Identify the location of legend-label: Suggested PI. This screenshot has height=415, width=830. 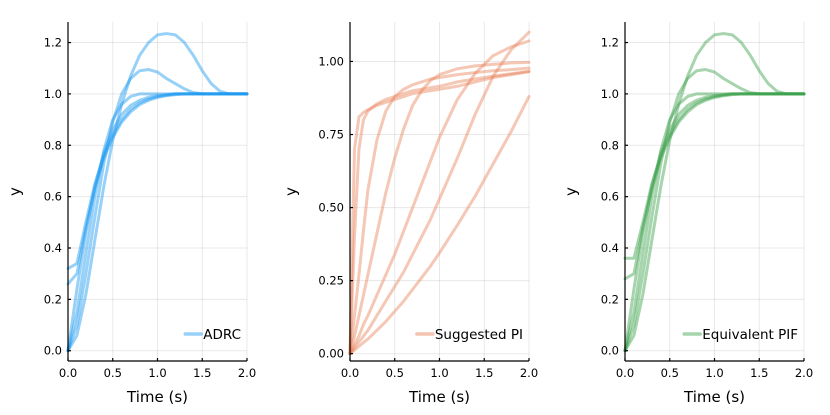
(479, 335).